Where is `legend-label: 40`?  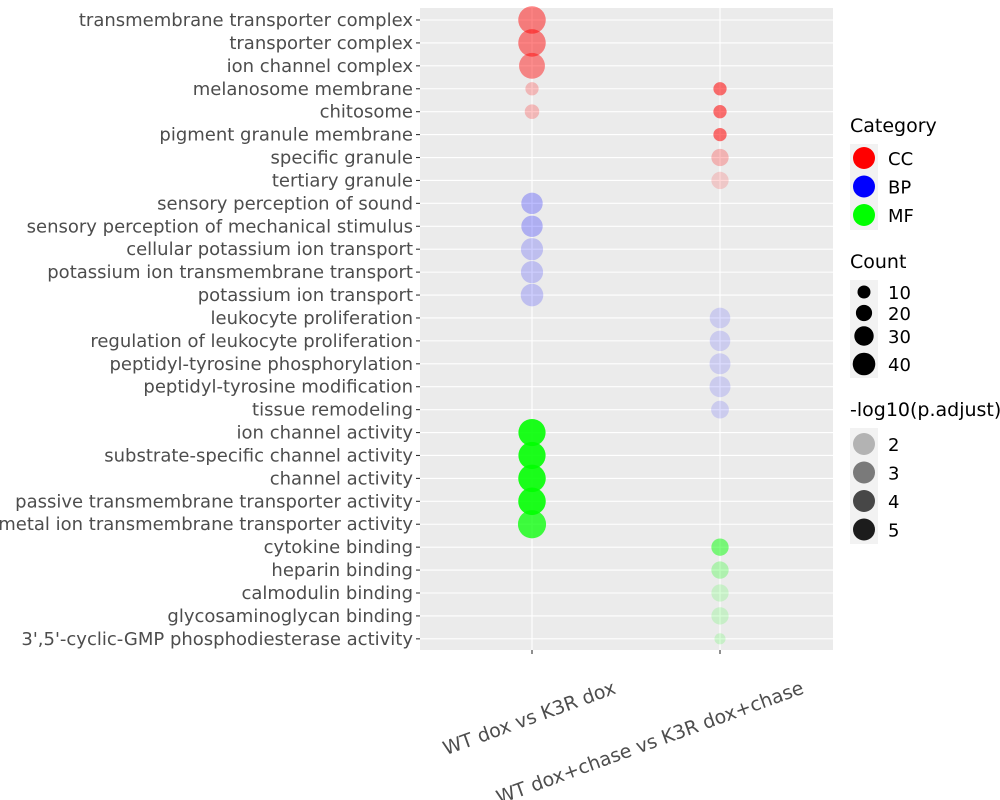 legend-label: 40 is located at coordinates (899, 365).